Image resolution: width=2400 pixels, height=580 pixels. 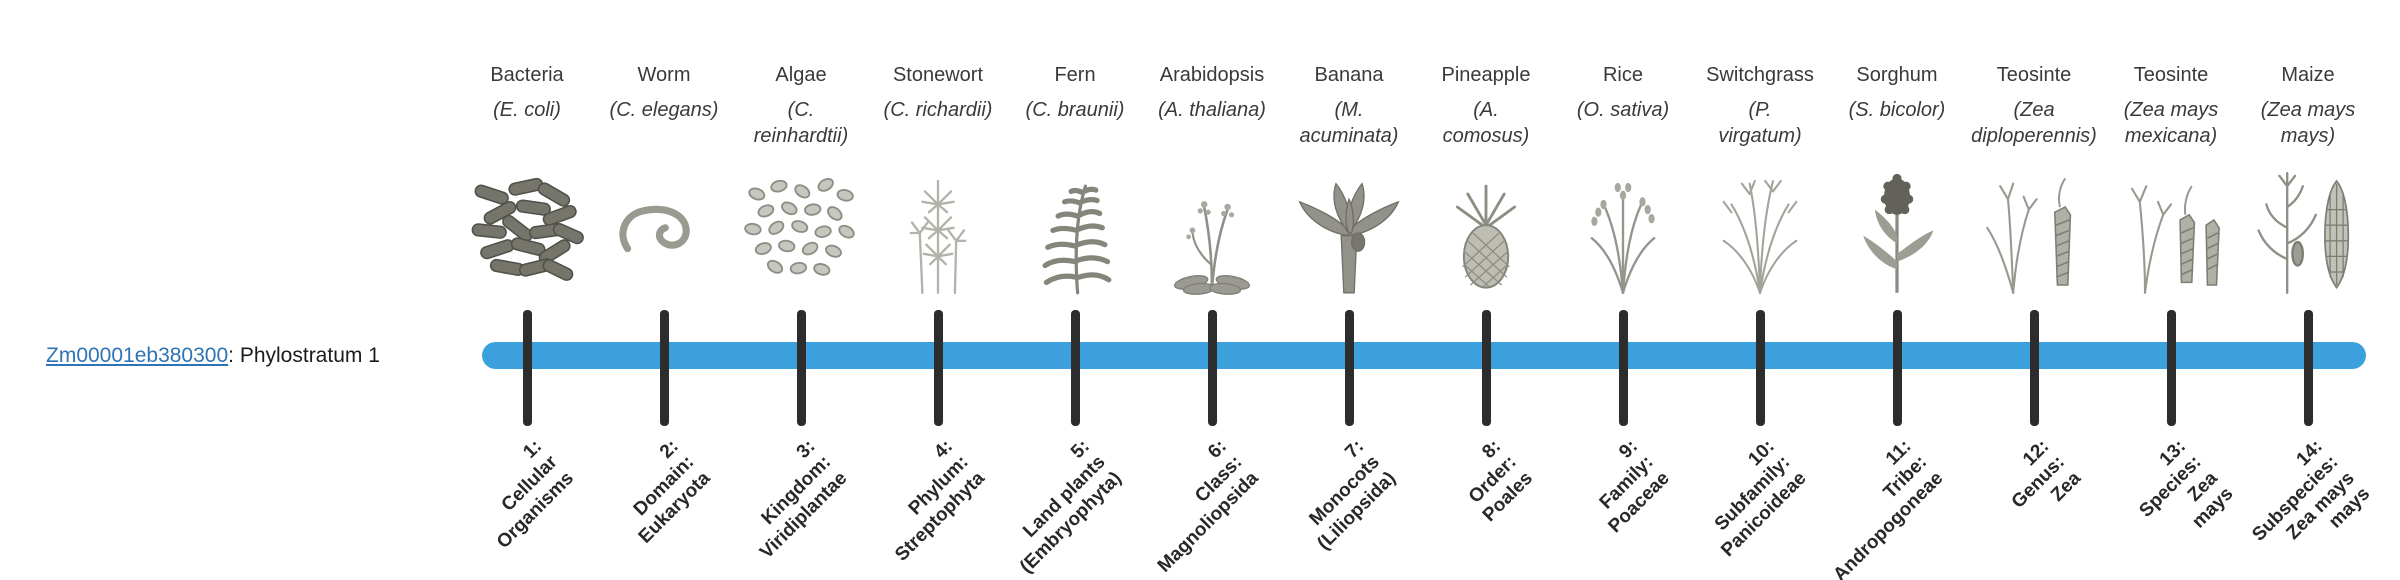 What do you see at coordinates (1500, 481) in the screenshot?
I see `phylostratum-label: 8: Order: Poales` at bounding box center [1500, 481].